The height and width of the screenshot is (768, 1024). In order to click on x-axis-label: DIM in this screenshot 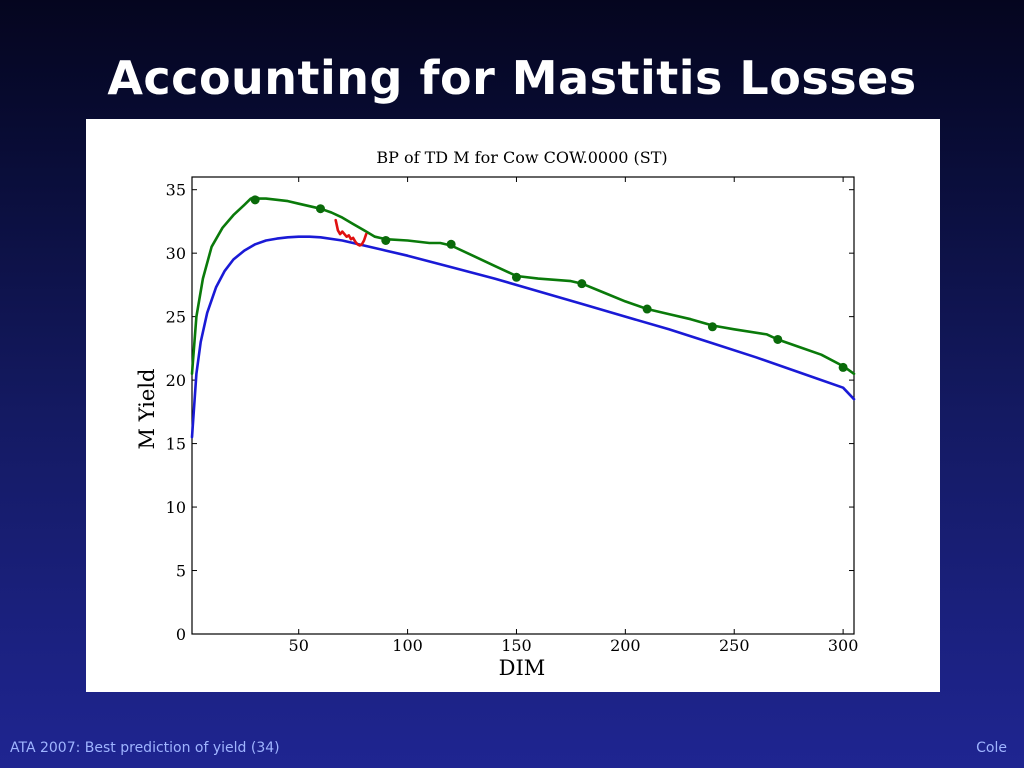, I will do `click(522, 668)`.